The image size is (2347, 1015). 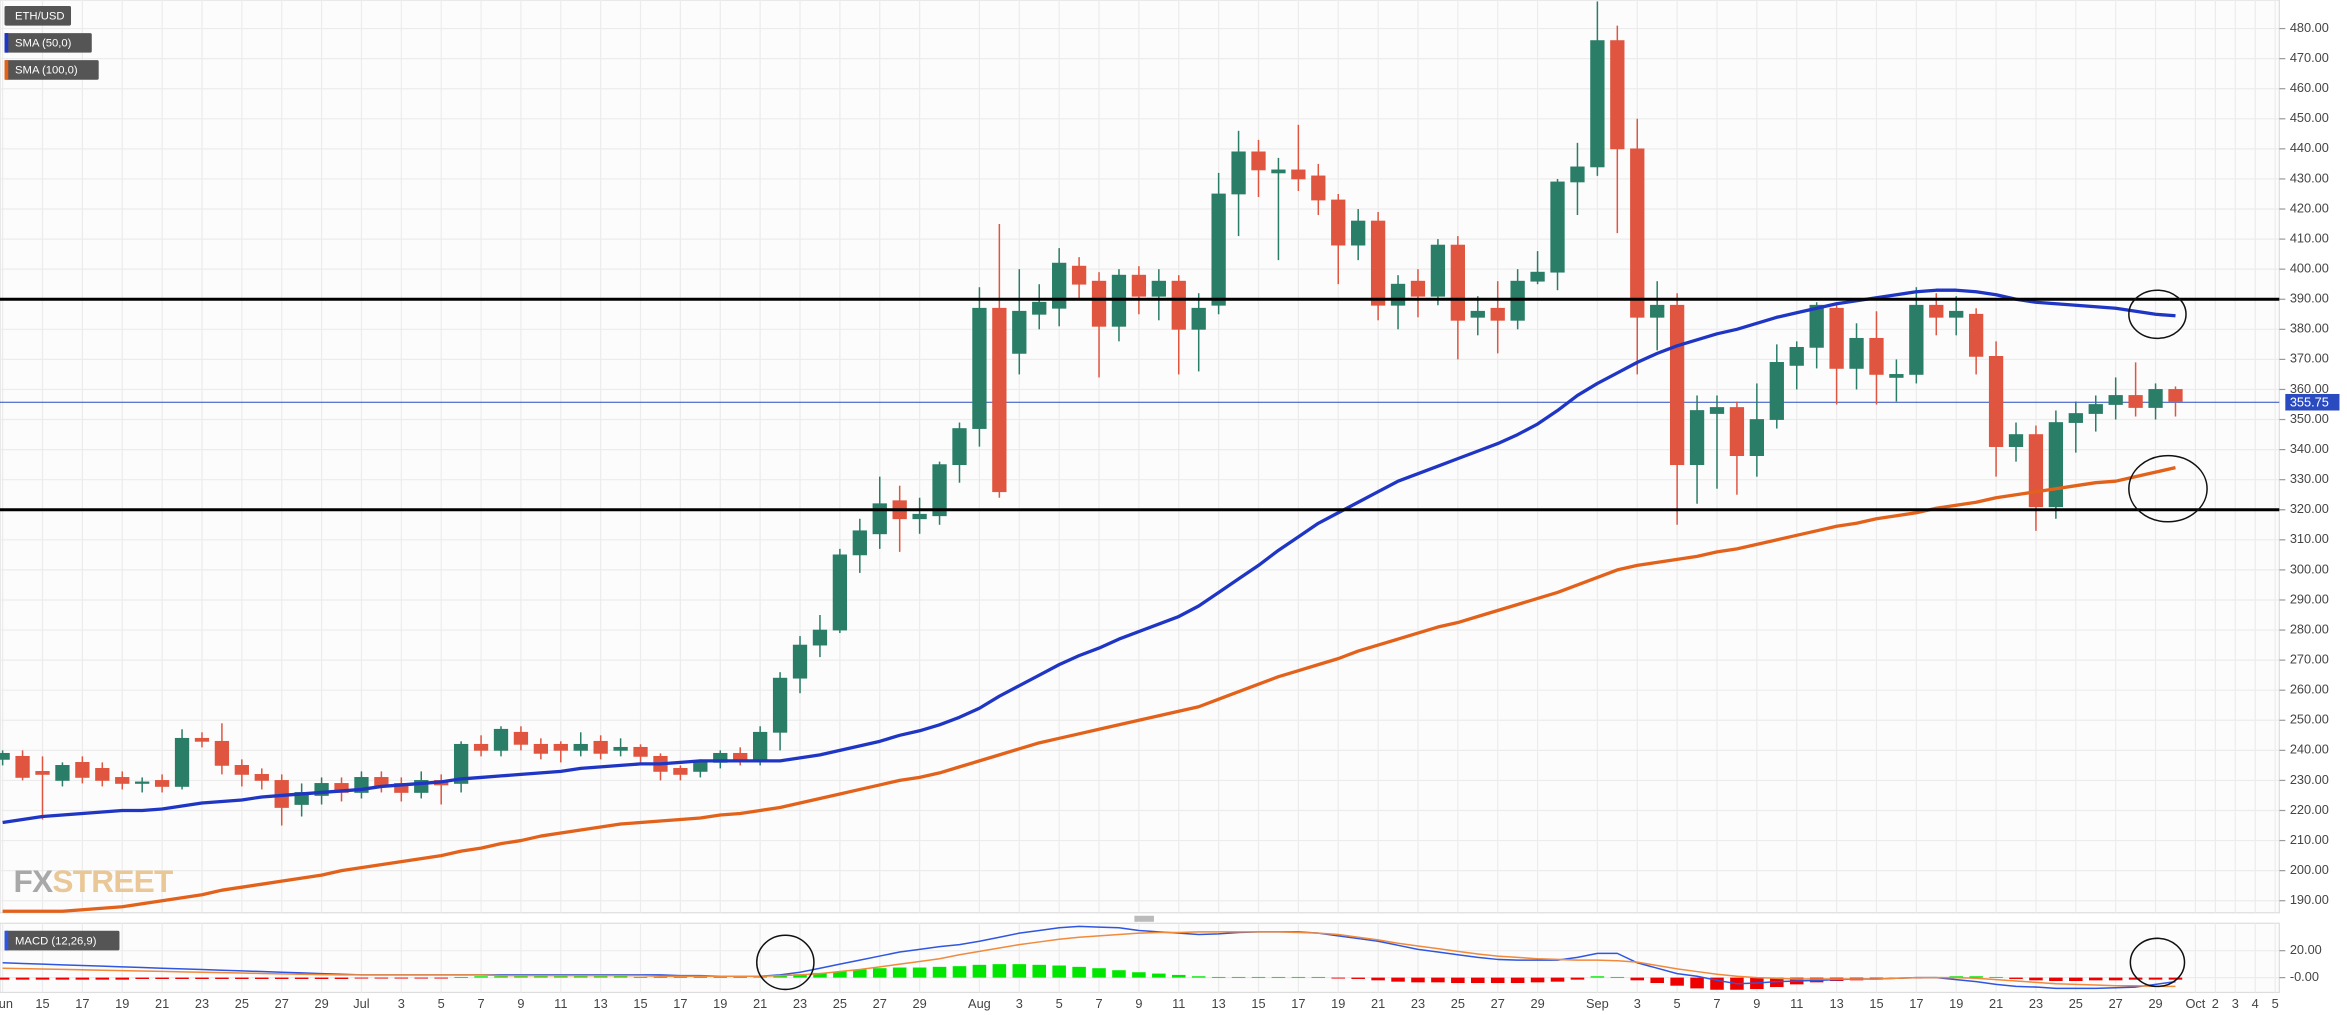 I want to click on legend-label: MACD (12,26,9), so click(x=56, y=941).